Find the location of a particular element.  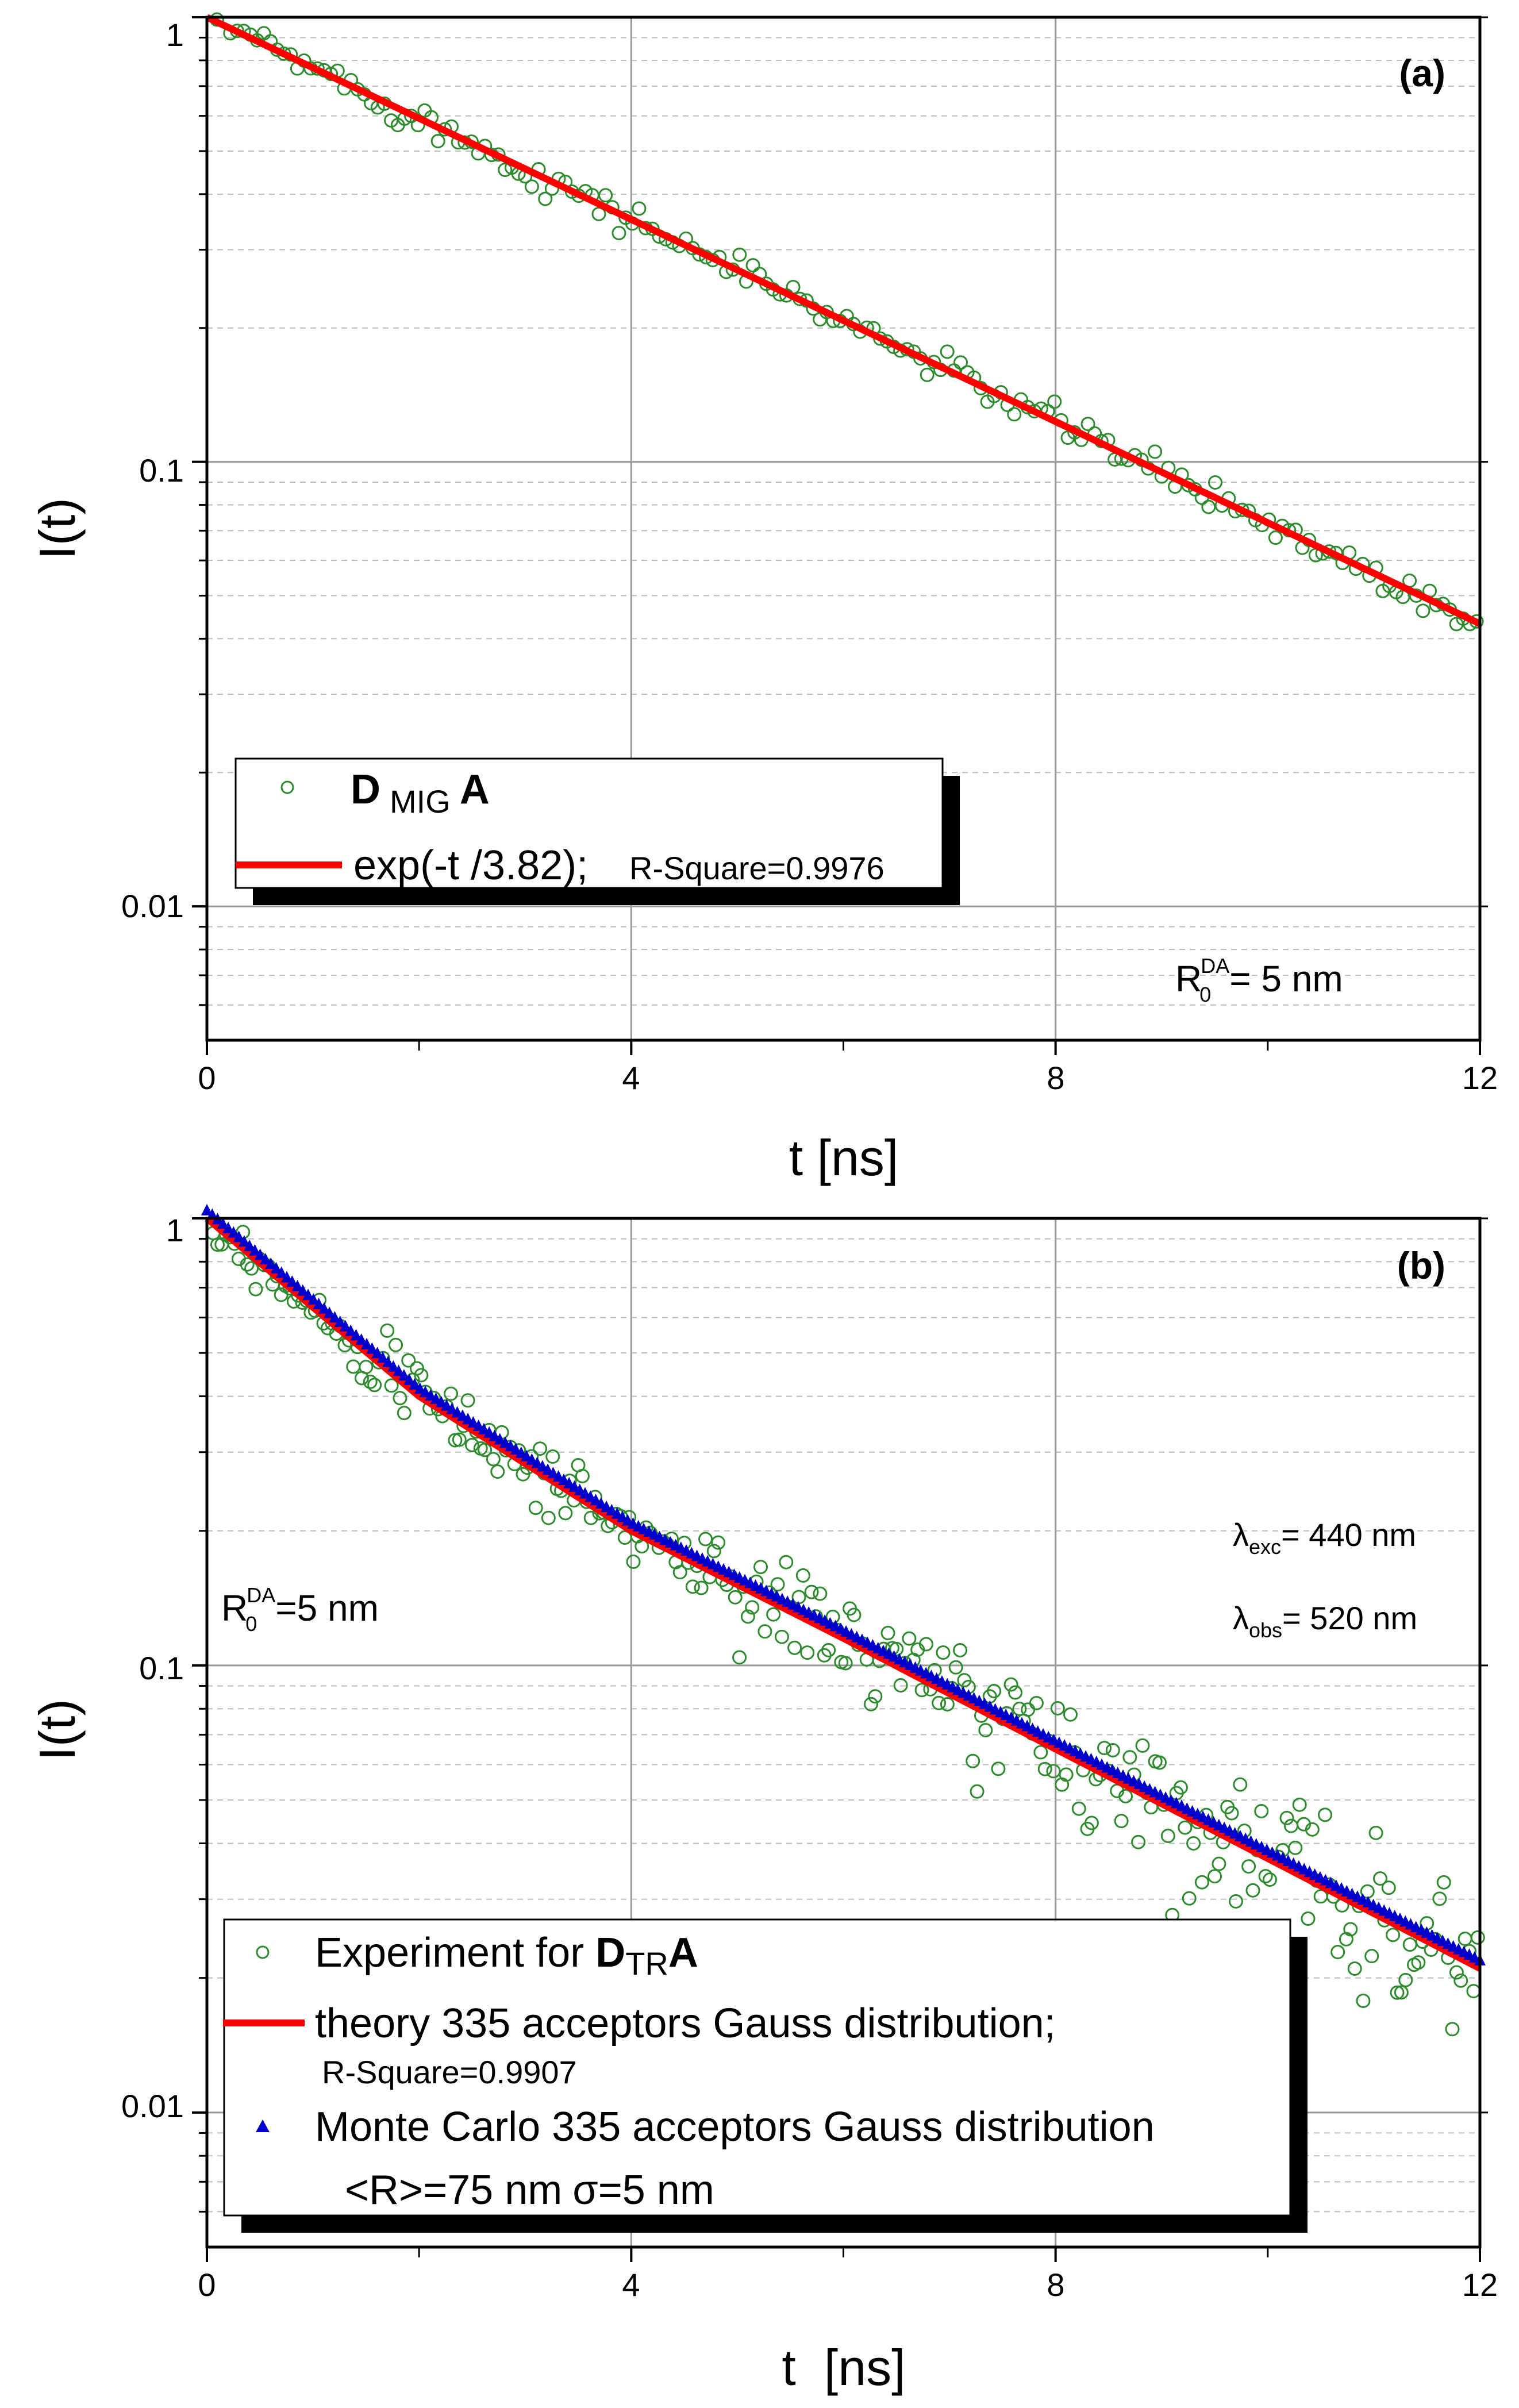

legend-b-mc-marker is located at coordinates (263, 2125).